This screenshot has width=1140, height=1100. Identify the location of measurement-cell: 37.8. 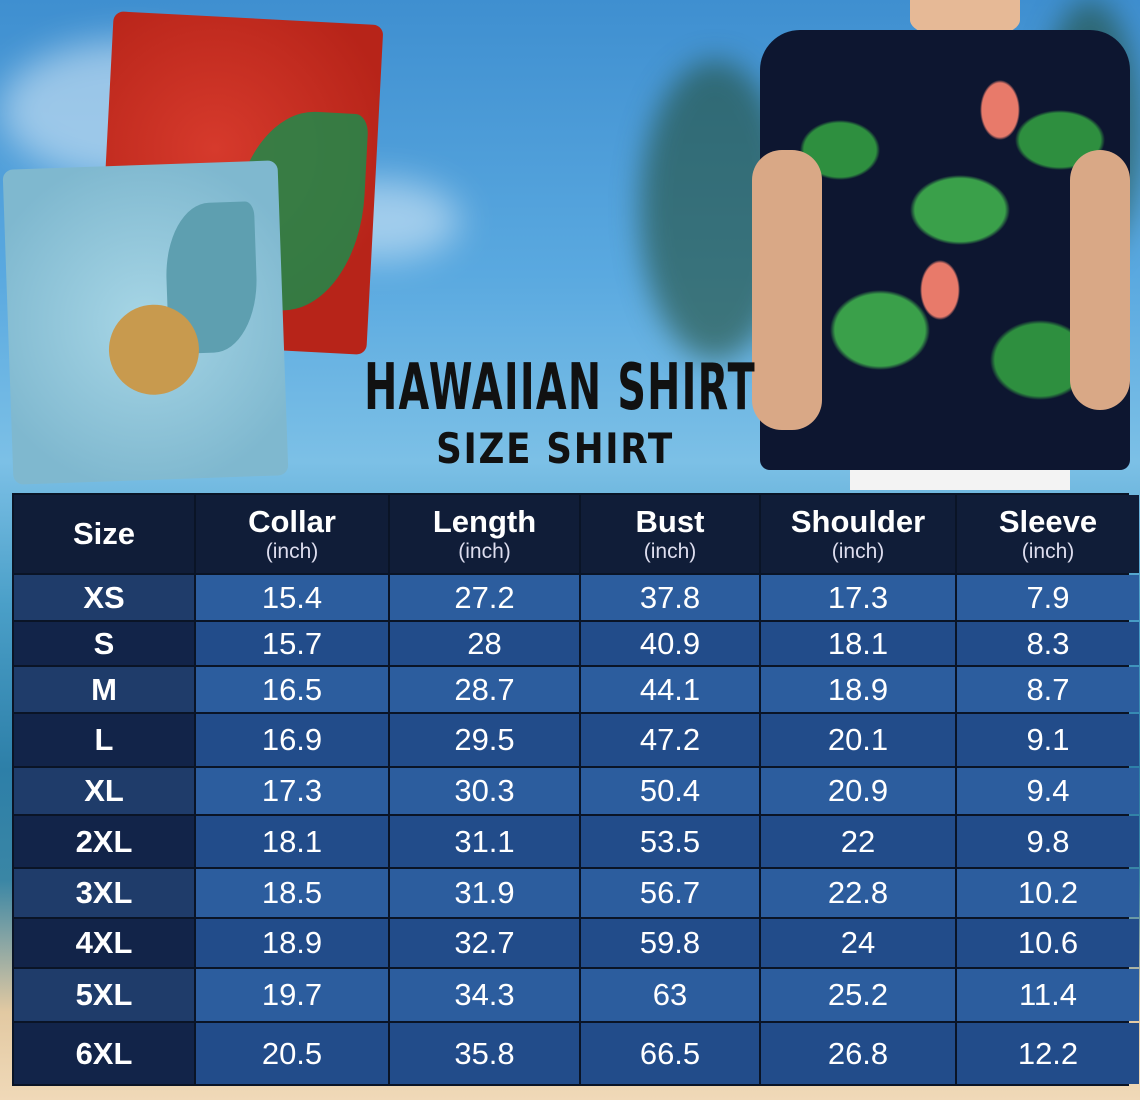
(670, 597).